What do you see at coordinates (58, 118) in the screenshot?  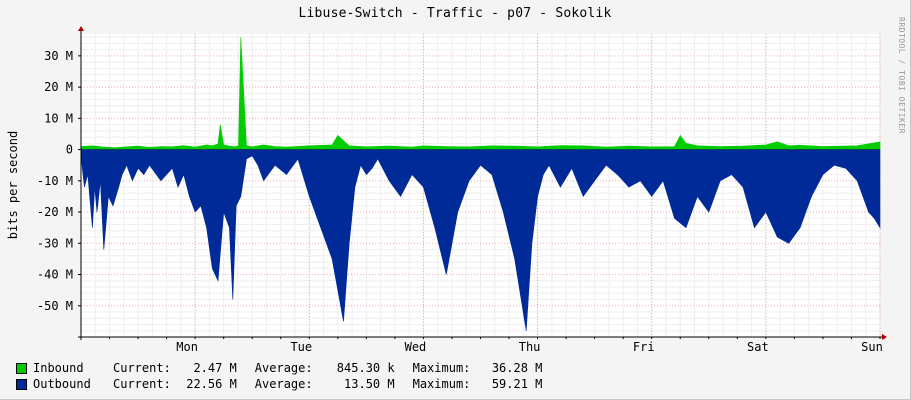 I see `y-tick-label: 10 M` at bounding box center [58, 118].